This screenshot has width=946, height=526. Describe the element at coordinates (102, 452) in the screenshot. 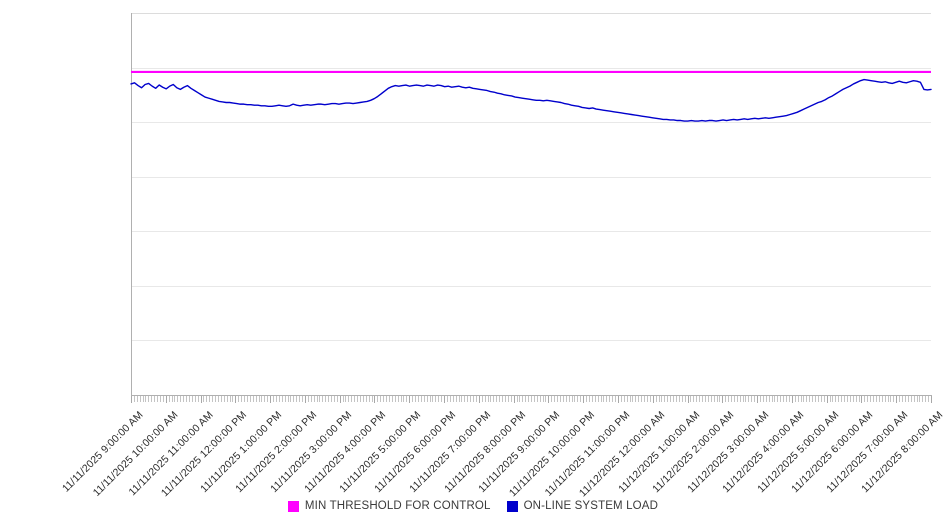

I see `x-axis-label: 11/11/2025 9:00:00 AM` at that location.